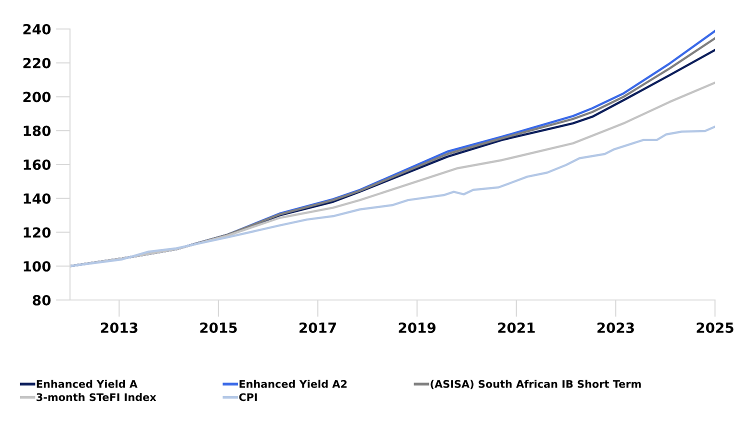  What do you see at coordinates (715, 327) in the screenshot?
I see `x-tick-label: 2025` at bounding box center [715, 327].